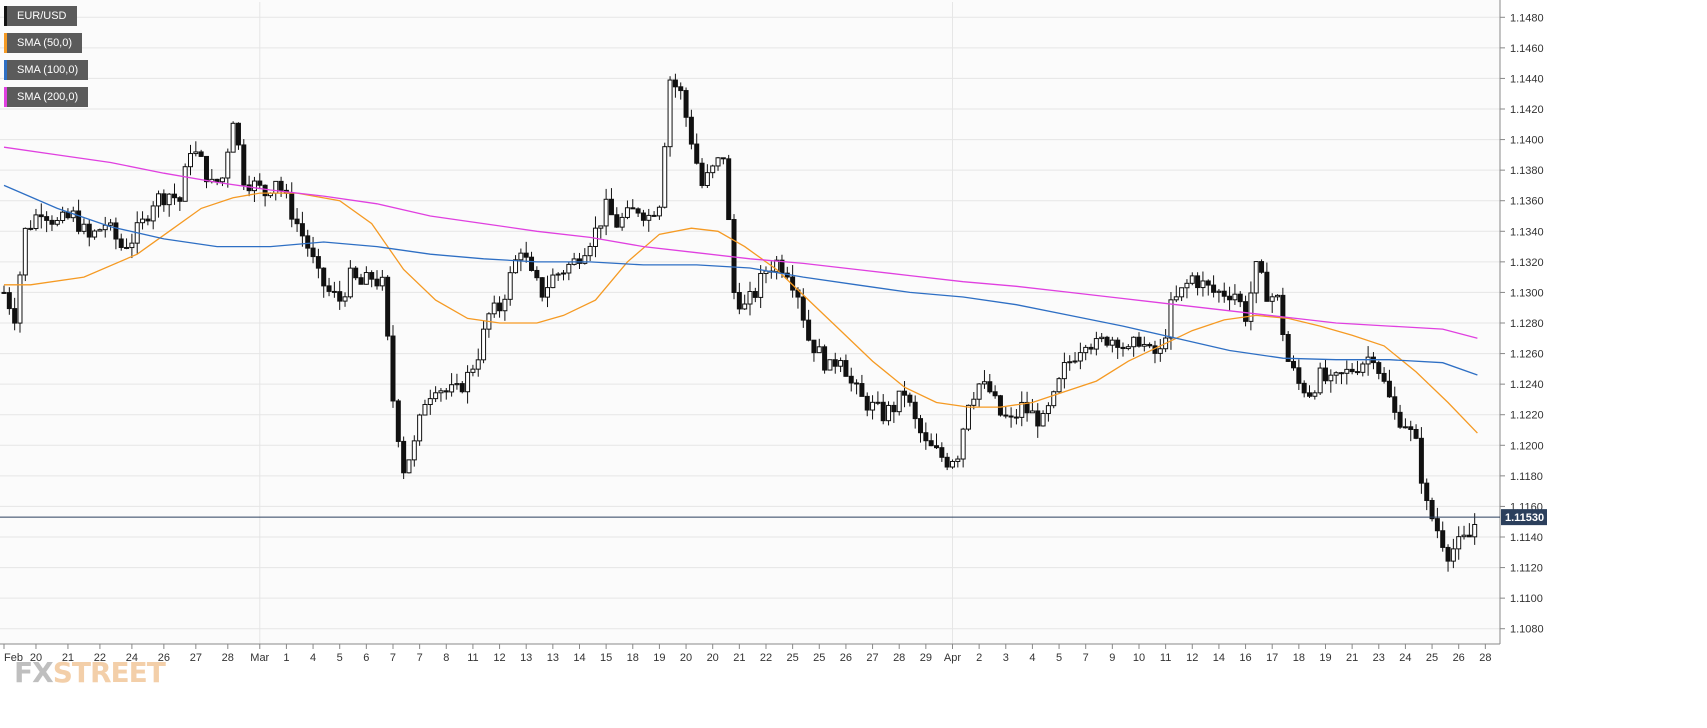  Describe the element at coordinates (1405, 658) in the screenshot. I see `x-tick-label: 24` at that location.